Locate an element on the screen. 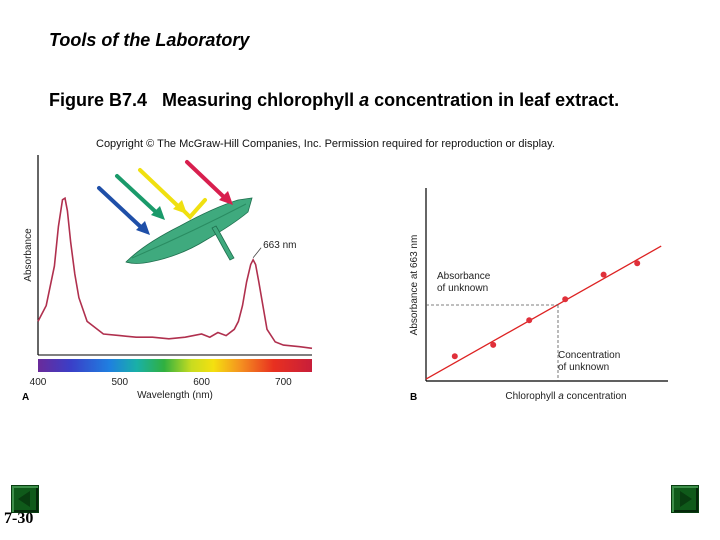 The image size is (720, 540). panel-a-x-label: Wavelength (nm) is located at coordinates (175, 395).